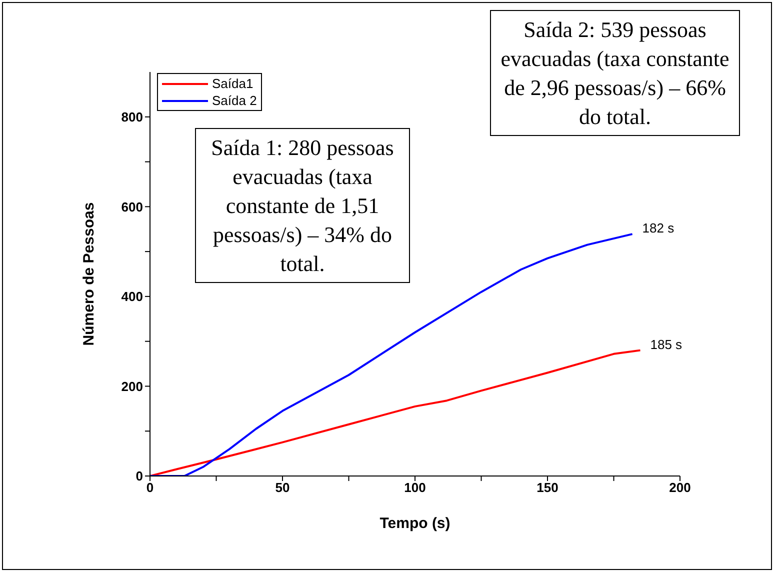  Describe the element at coordinates (132, 386) in the screenshot. I see `y-tick-label: 200` at that location.